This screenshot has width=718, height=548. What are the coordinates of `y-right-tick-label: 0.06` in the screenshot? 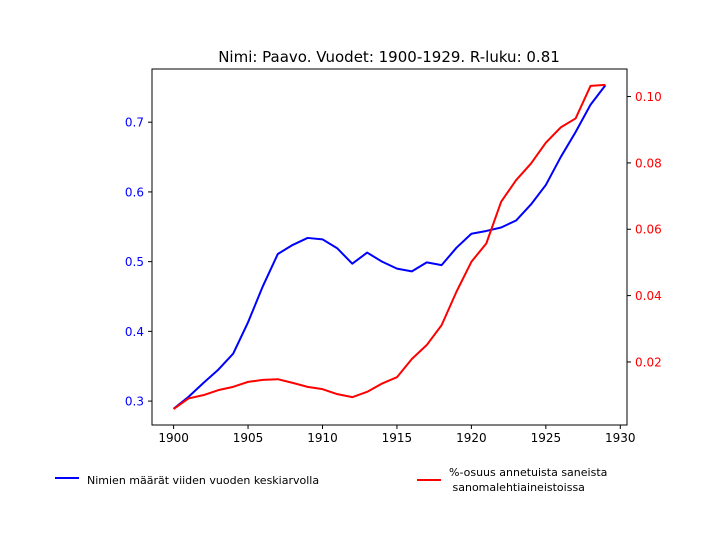 It's located at (648, 230).